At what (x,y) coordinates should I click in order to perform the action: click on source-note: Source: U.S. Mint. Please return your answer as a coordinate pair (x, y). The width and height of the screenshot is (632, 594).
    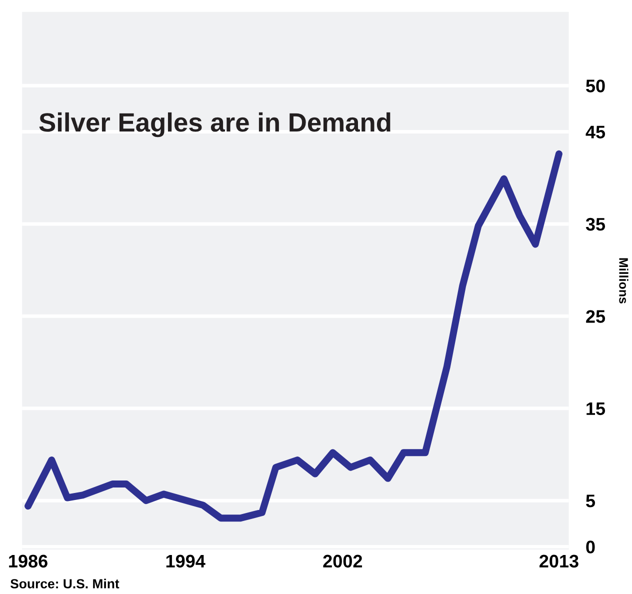
    Looking at the image, I should click on (65, 583).